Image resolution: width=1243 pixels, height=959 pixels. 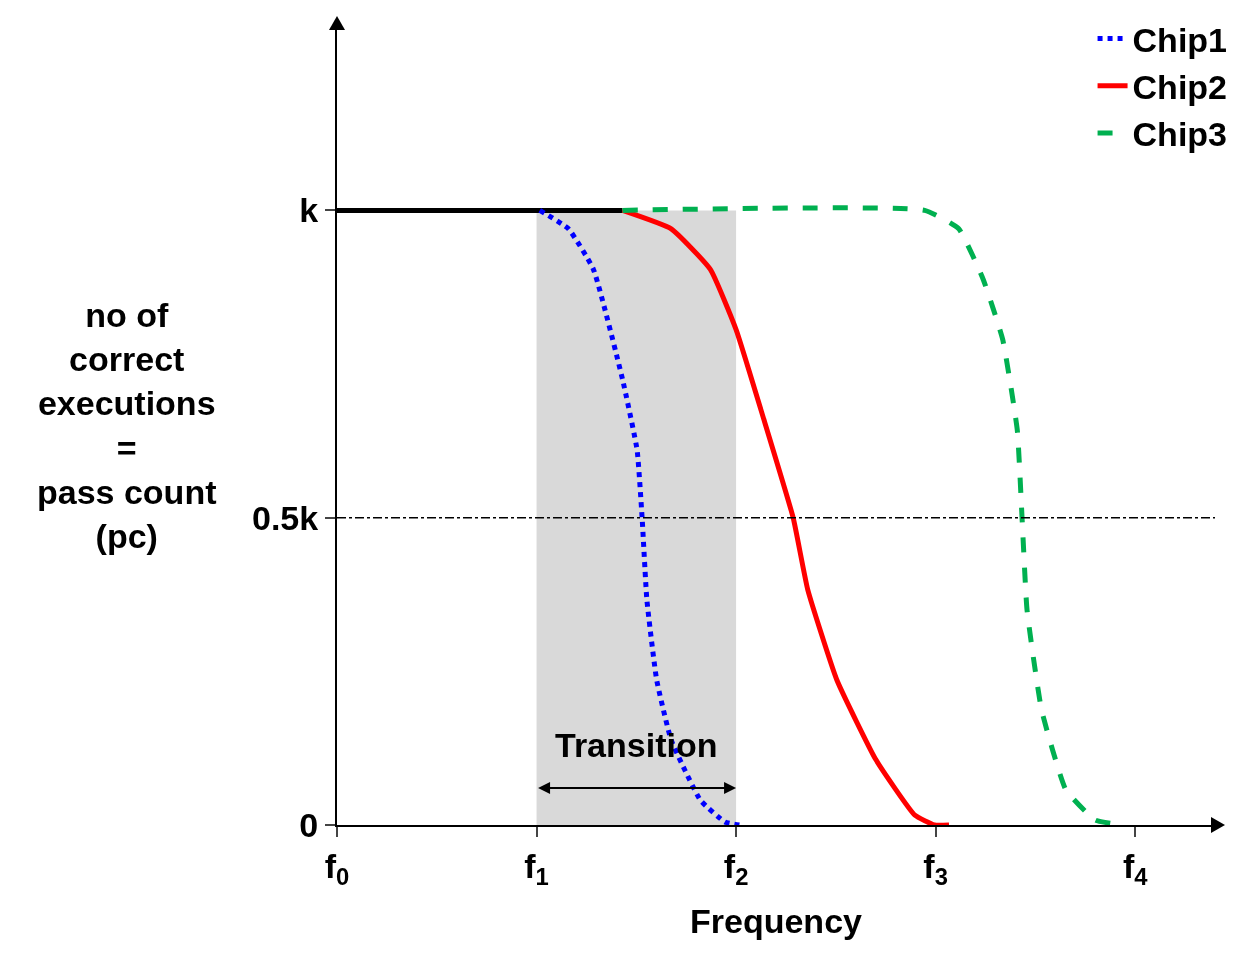 What do you see at coordinates (1180, 39) in the screenshot?
I see `legend-label: Chip1` at bounding box center [1180, 39].